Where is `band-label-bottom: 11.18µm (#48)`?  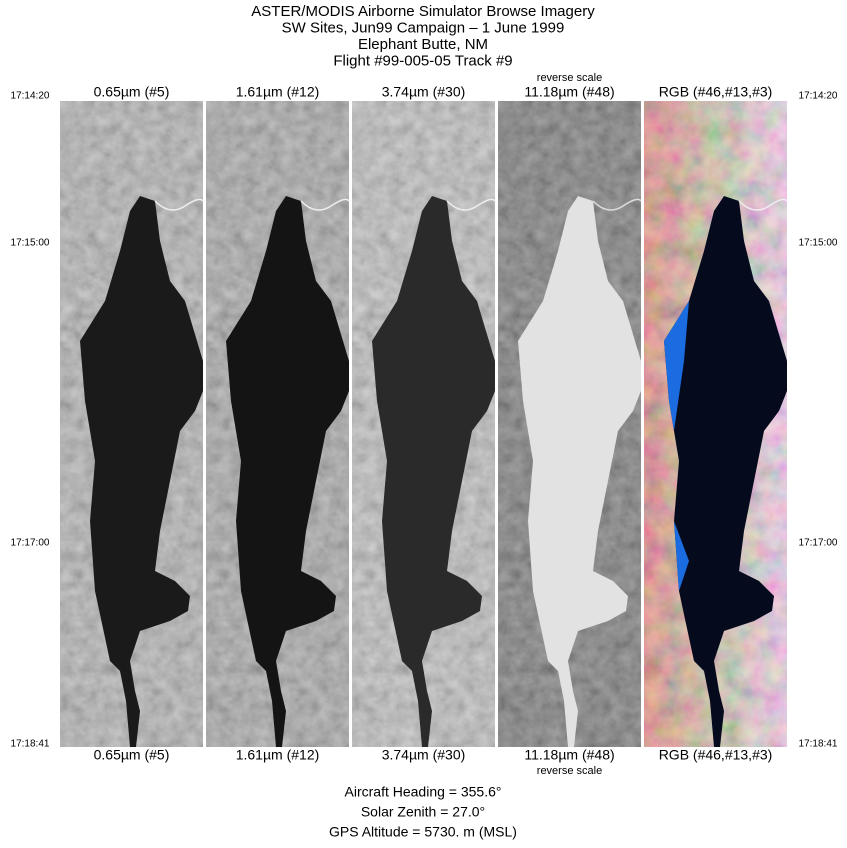 band-label-bottom: 11.18µm (#48) is located at coordinates (569, 755).